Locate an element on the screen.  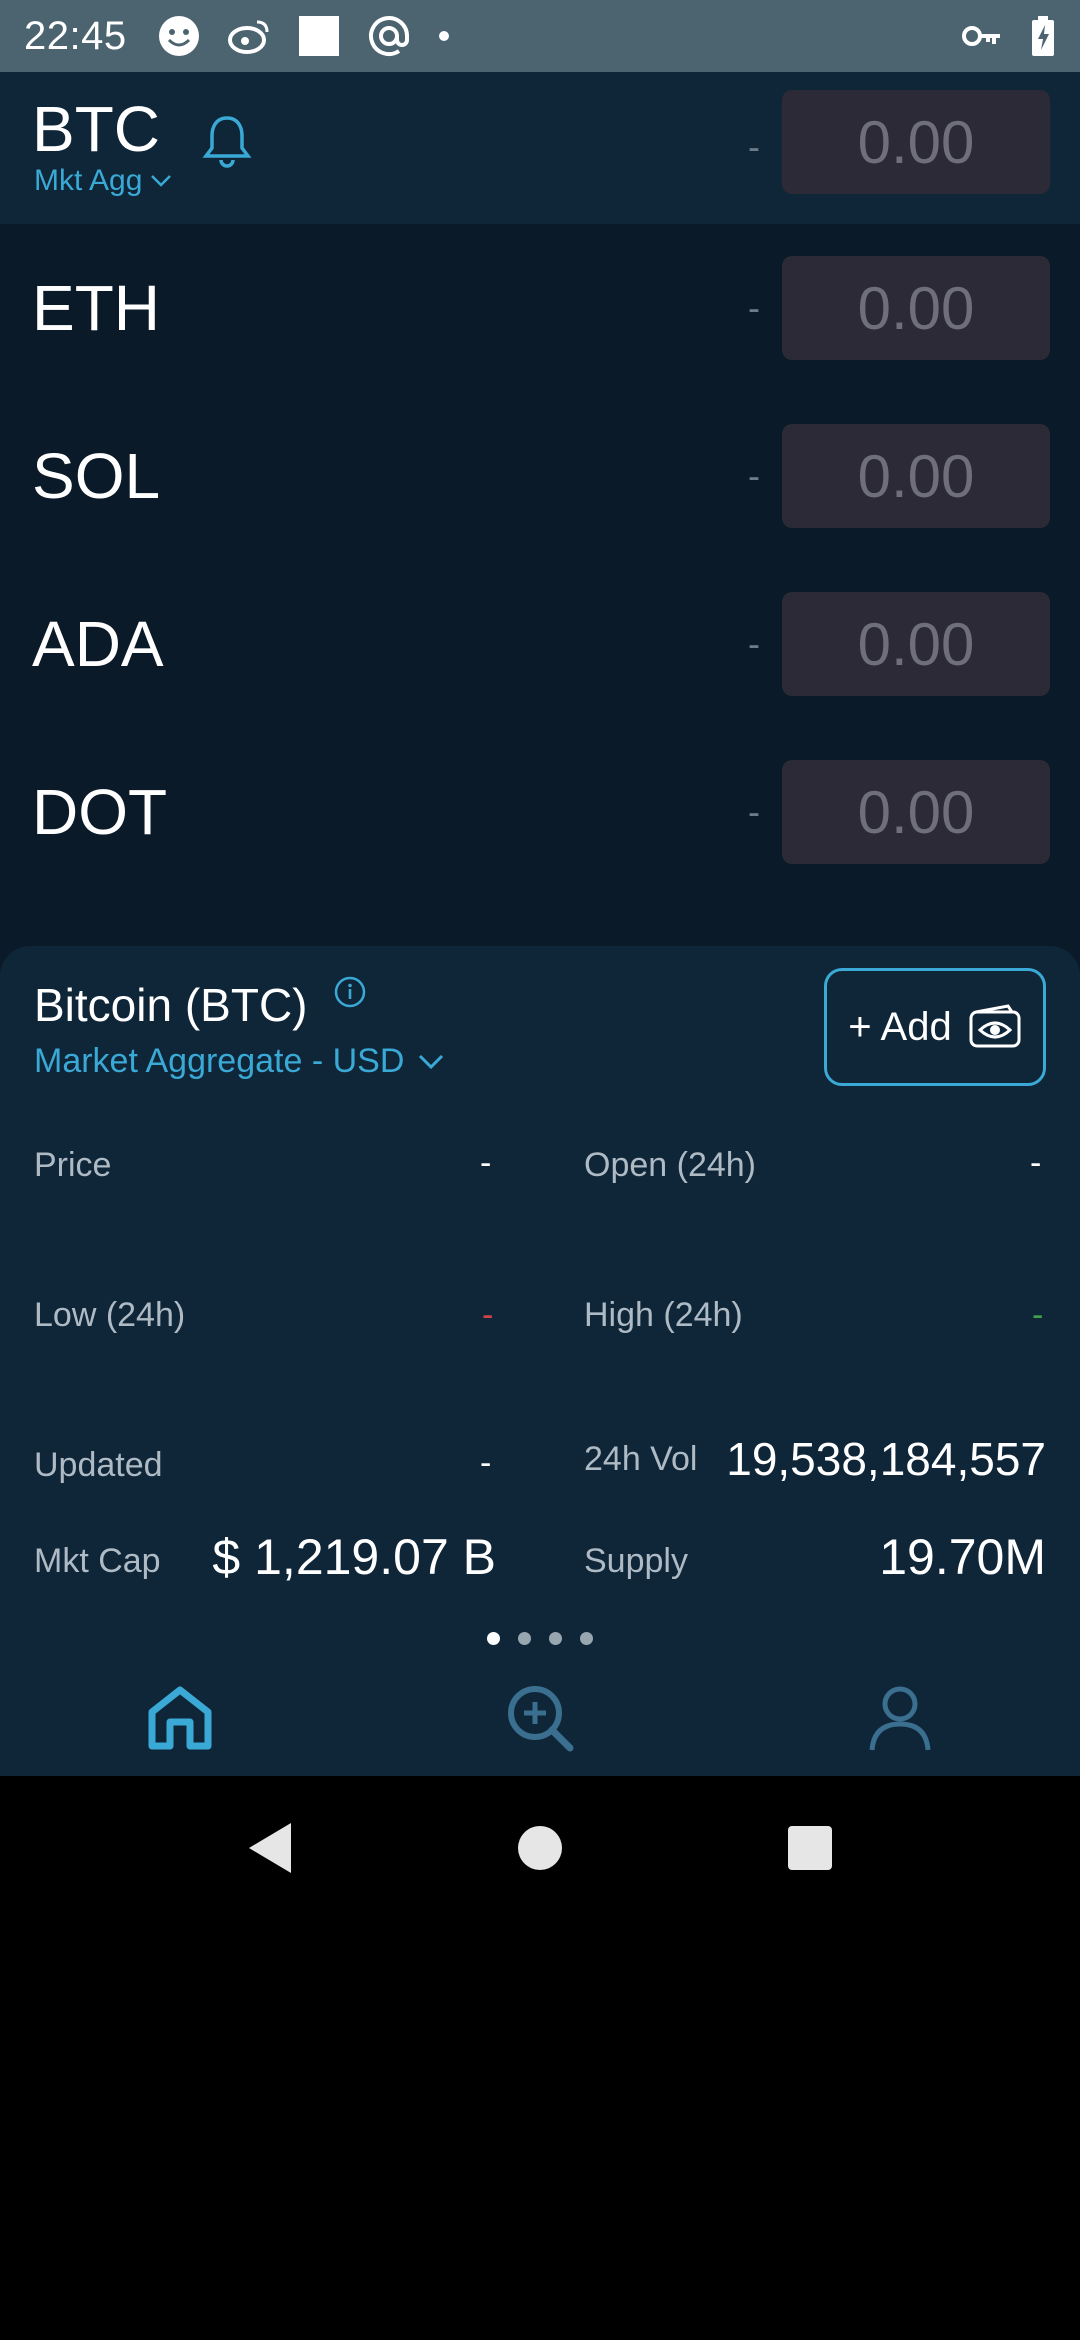
bottom-nav is located at coordinates (540, 1718).